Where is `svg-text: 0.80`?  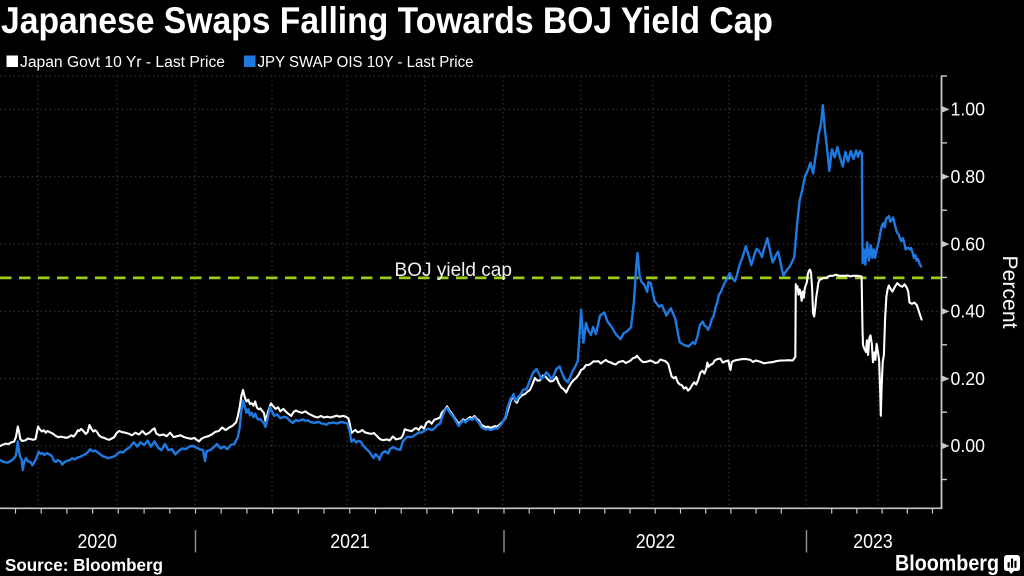 svg-text: 0.80 is located at coordinates (968, 177).